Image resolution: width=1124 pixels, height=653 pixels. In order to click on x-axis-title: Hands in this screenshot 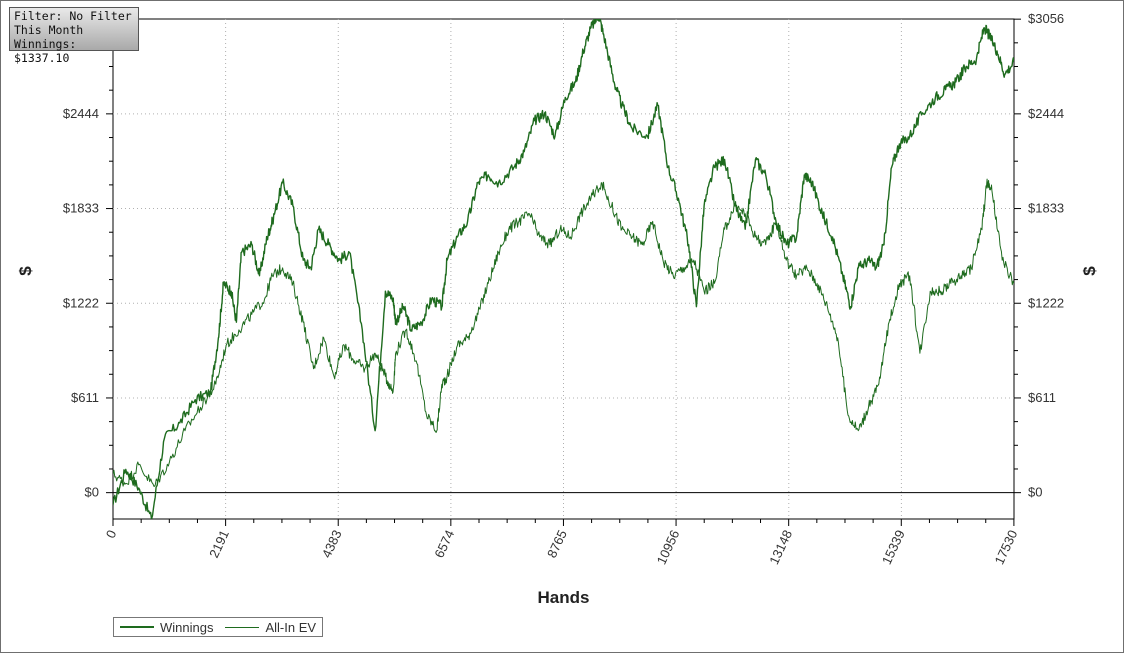, I will do `click(564, 597)`.